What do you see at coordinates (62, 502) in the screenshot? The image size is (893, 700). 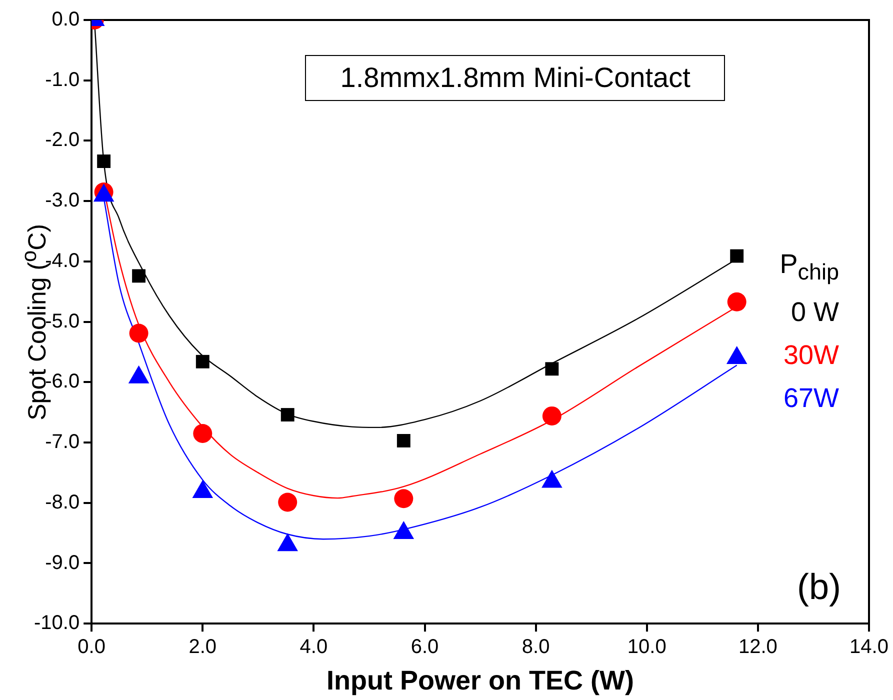 I see `y-tick-label: -8.0` at bounding box center [62, 502].